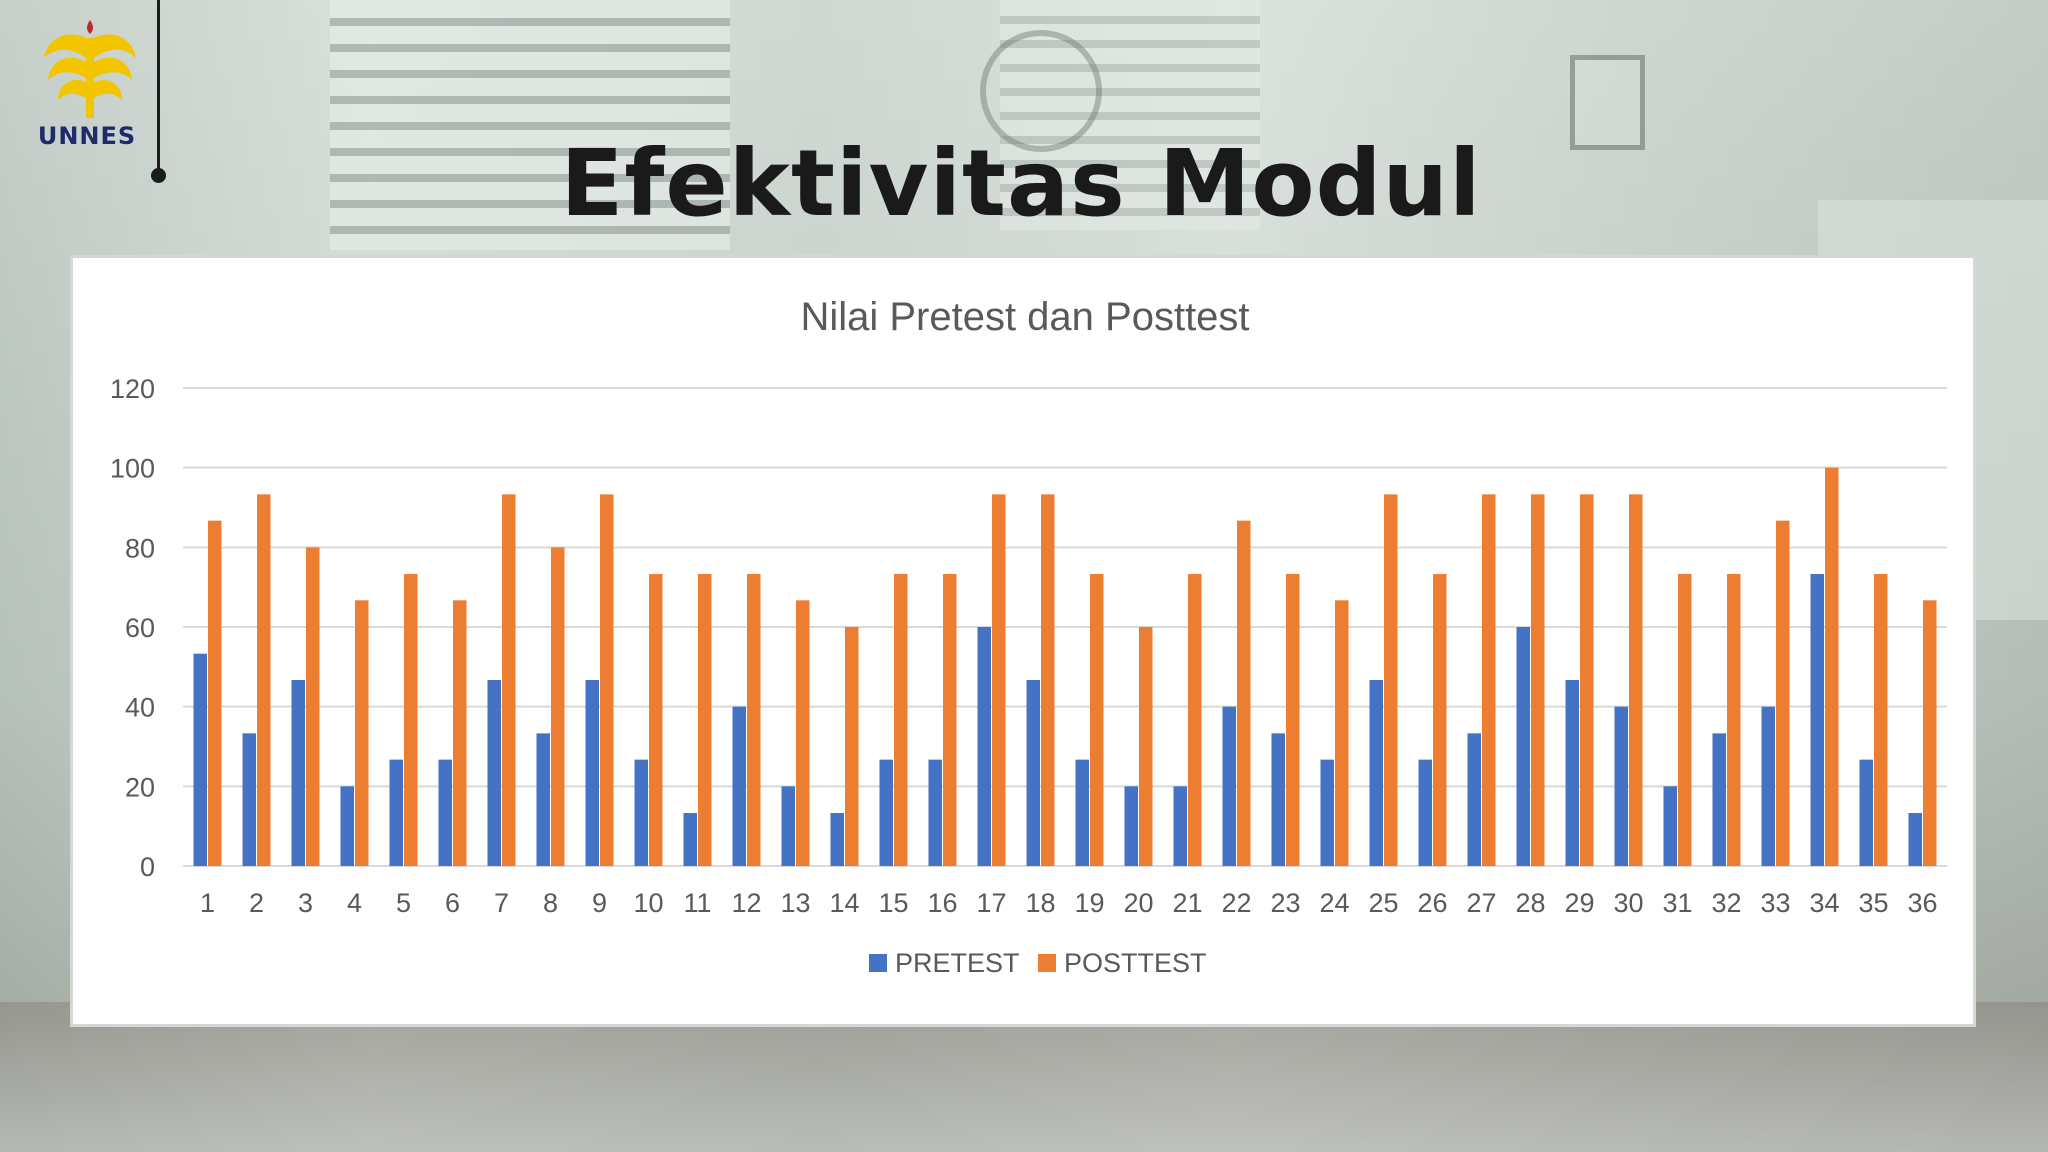 The width and height of the screenshot is (2048, 1152). Describe the element at coordinates (942, 903) in the screenshot. I see `x-tick-label: 16` at that location.